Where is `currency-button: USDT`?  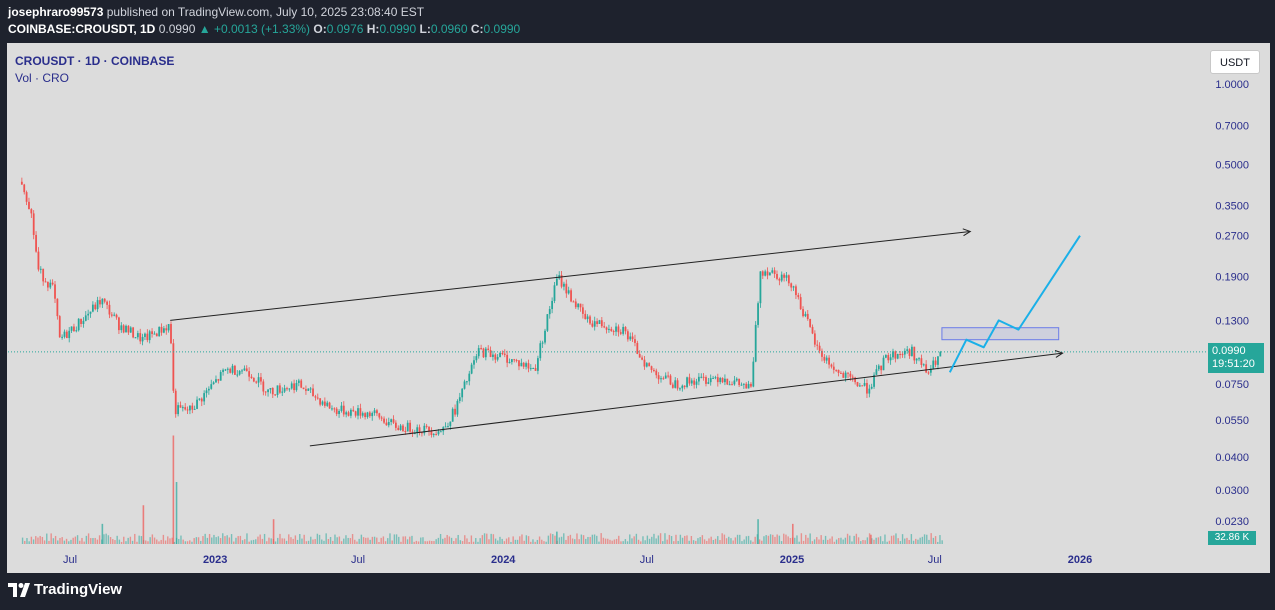
currency-button: USDT is located at coordinates (1235, 62).